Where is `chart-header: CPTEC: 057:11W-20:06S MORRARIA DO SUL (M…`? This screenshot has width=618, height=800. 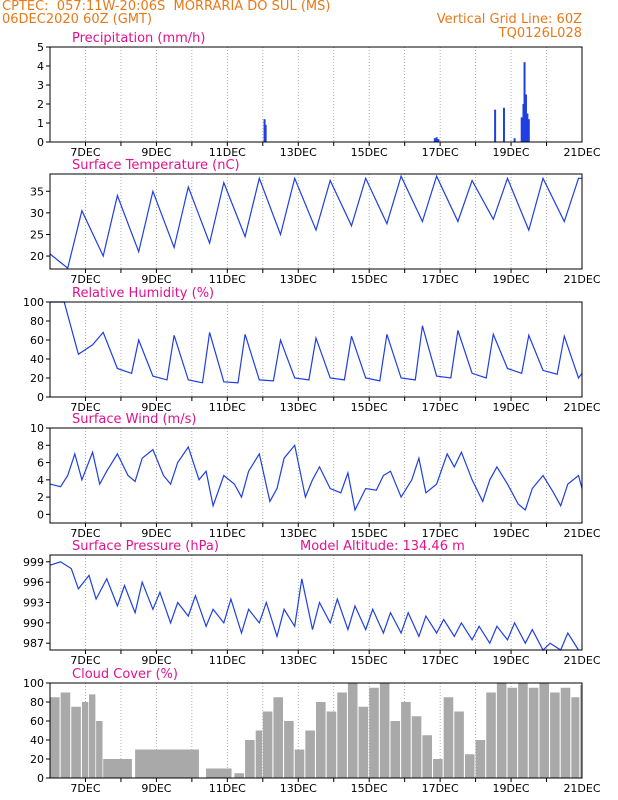
chart-header: CPTEC: 057:11W-20:06S MORRARIA DO SUL (M… is located at coordinates (309, 24).